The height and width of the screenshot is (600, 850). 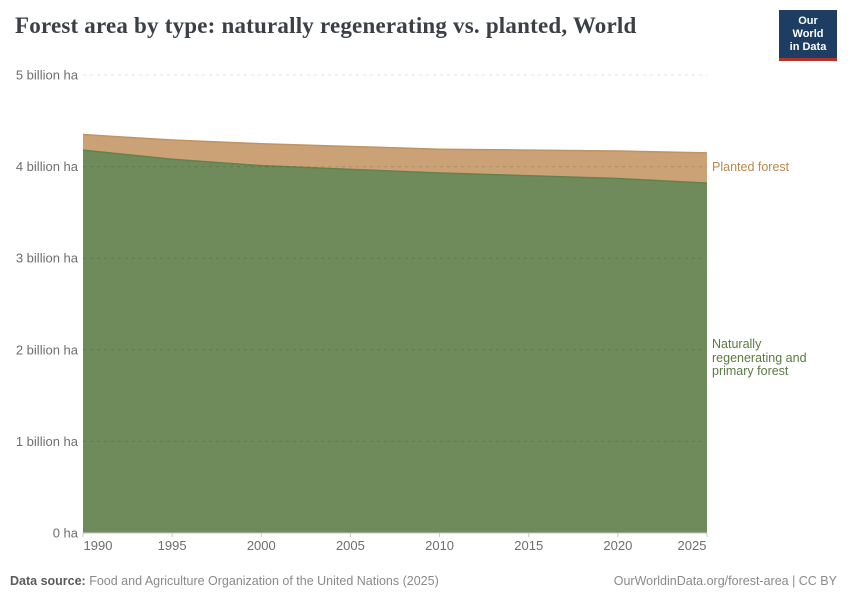 What do you see at coordinates (261, 545) in the screenshot?
I see `x-axis-tick-label: 2000` at bounding box center [261, 545].